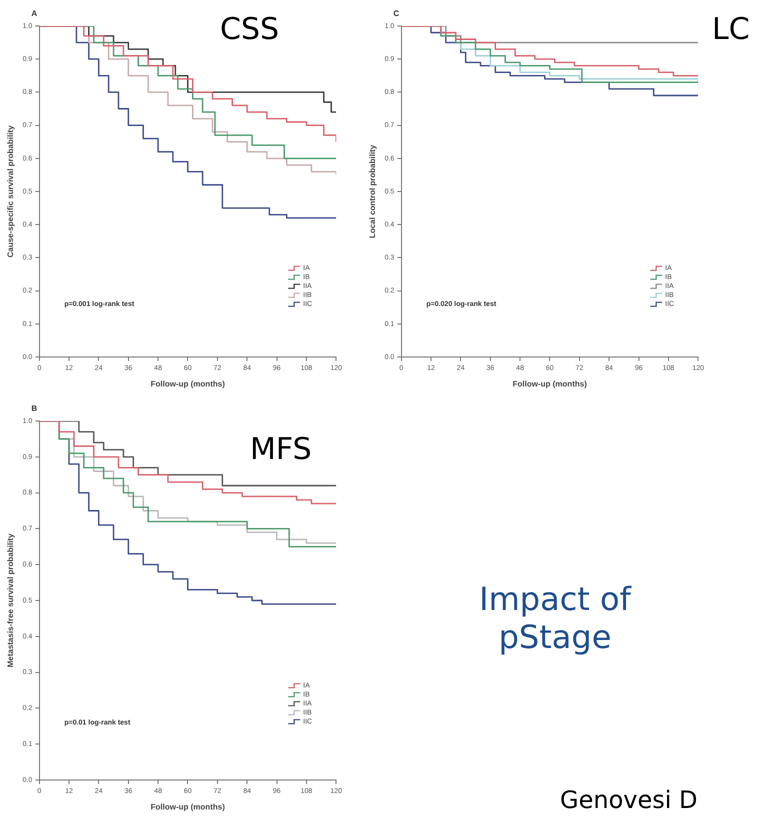 The height and width of the screenshot is (818, 765). I want to click on y-axis-title: Cause-specific survival probability, so click(11, 191).